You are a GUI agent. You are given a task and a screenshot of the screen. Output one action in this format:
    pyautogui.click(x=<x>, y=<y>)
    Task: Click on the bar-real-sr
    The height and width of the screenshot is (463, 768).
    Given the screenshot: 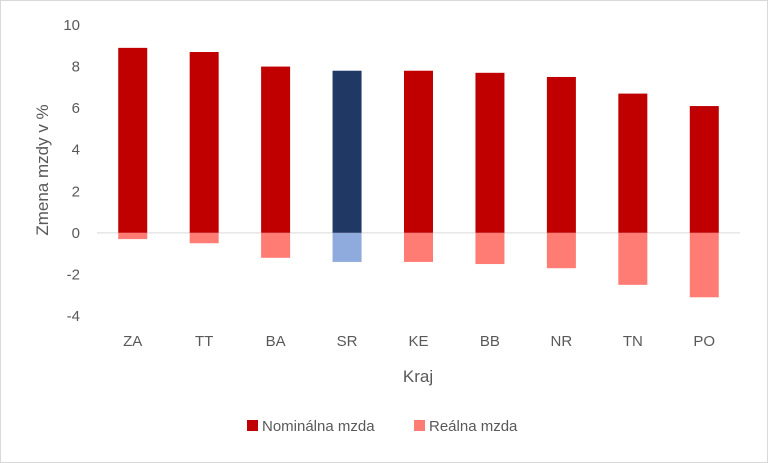 What is the action you would take?
    pyautogui.click(x=347, y=247)
    